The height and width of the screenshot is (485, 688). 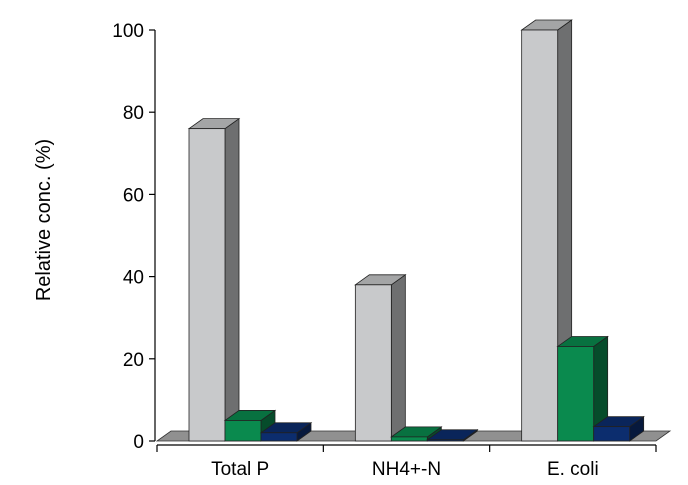 What do you see at coordinates (133, 360) in the screenshot?
I see `y-tick-label: 20` at bounding box center [133, 360].